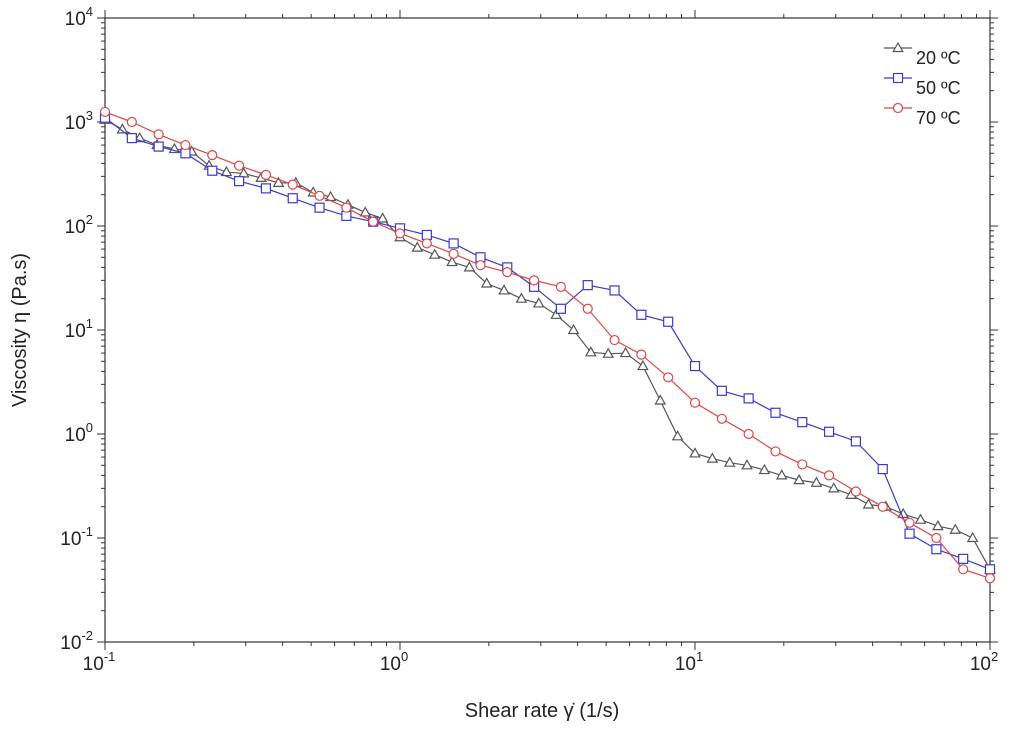 The image size is (1024, 736). I want to click on y-tick-label: 10⁻², so click(76, 641).